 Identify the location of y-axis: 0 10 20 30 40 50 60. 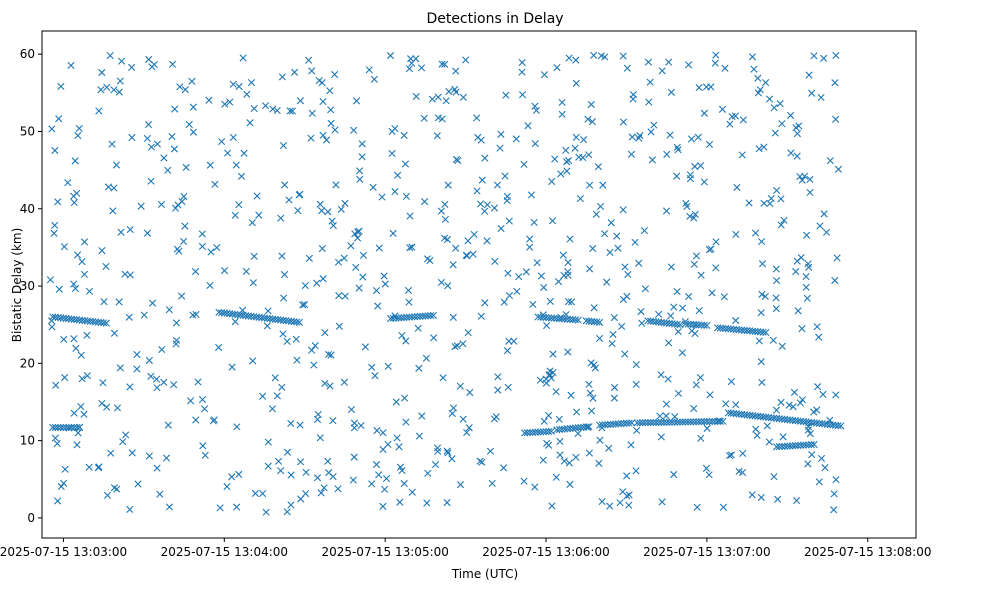
(31, 286).